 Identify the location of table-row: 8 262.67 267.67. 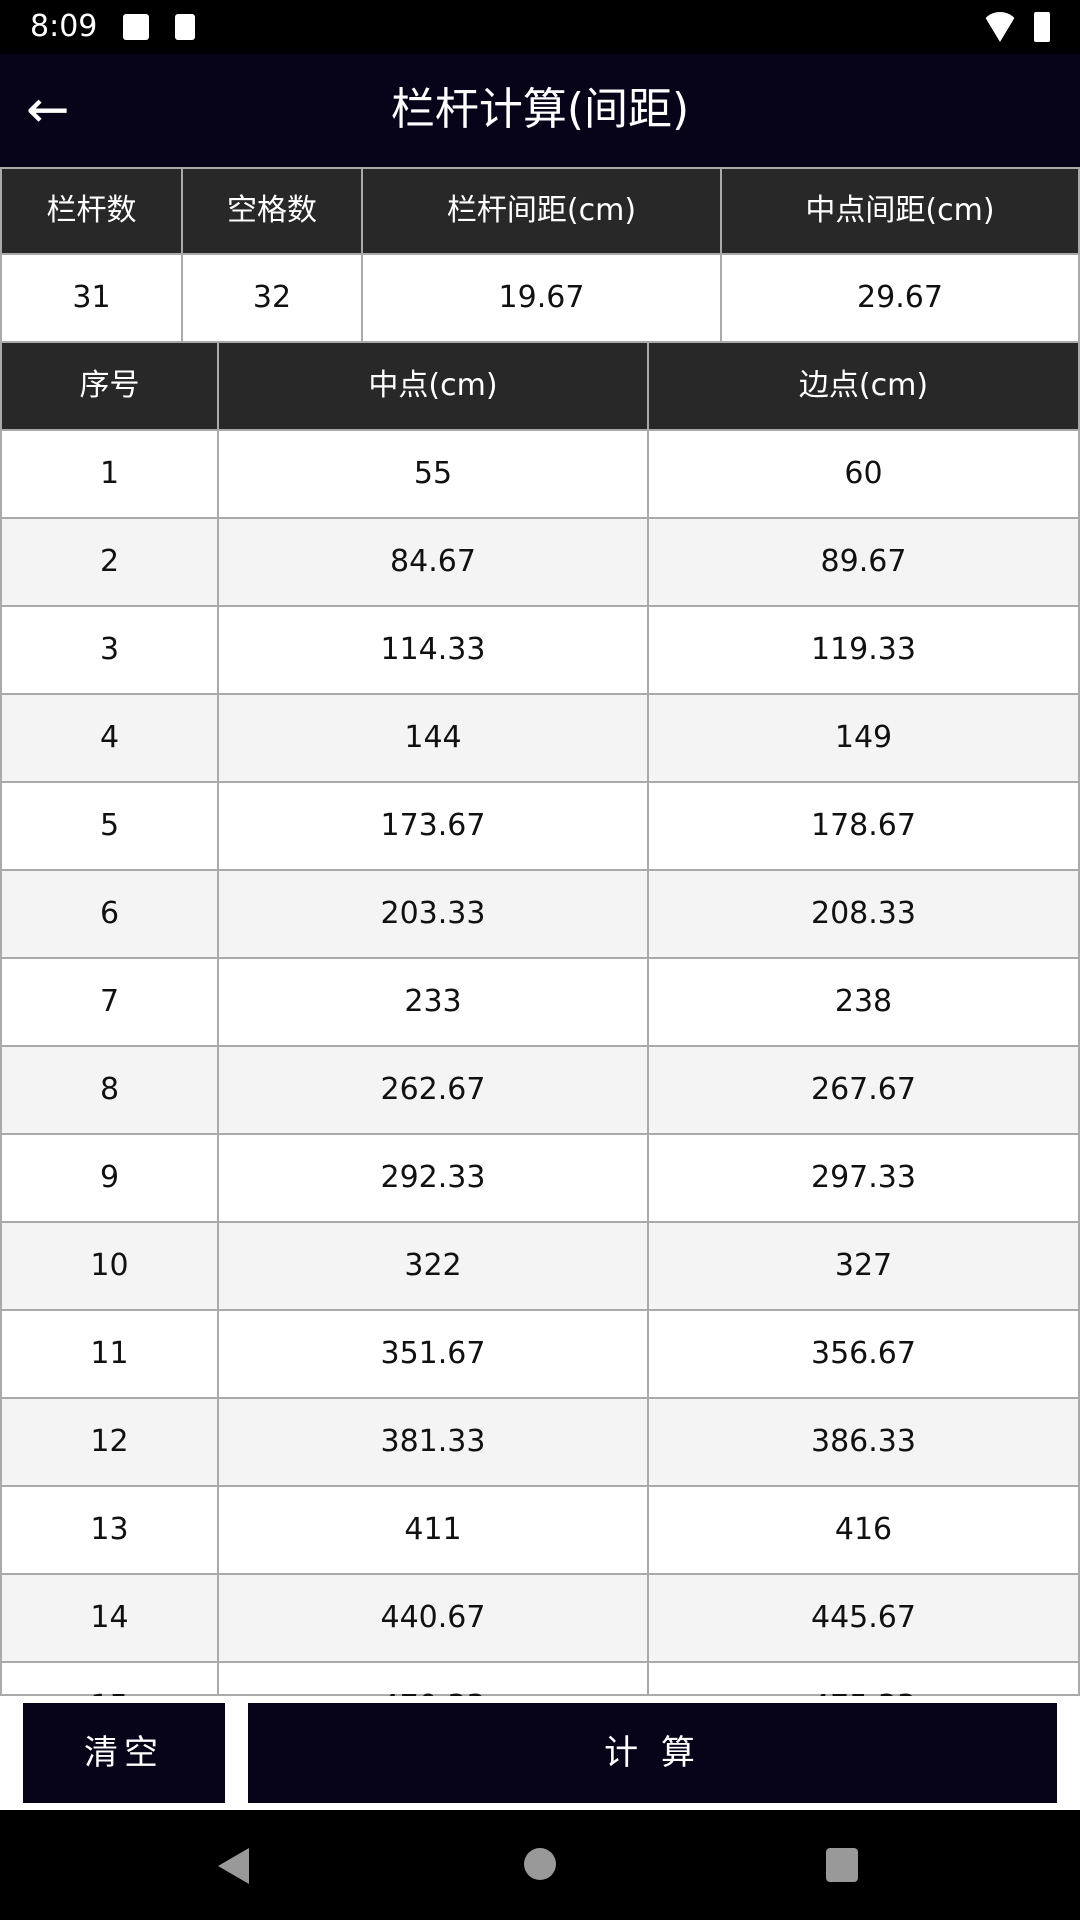
(540, 1091).